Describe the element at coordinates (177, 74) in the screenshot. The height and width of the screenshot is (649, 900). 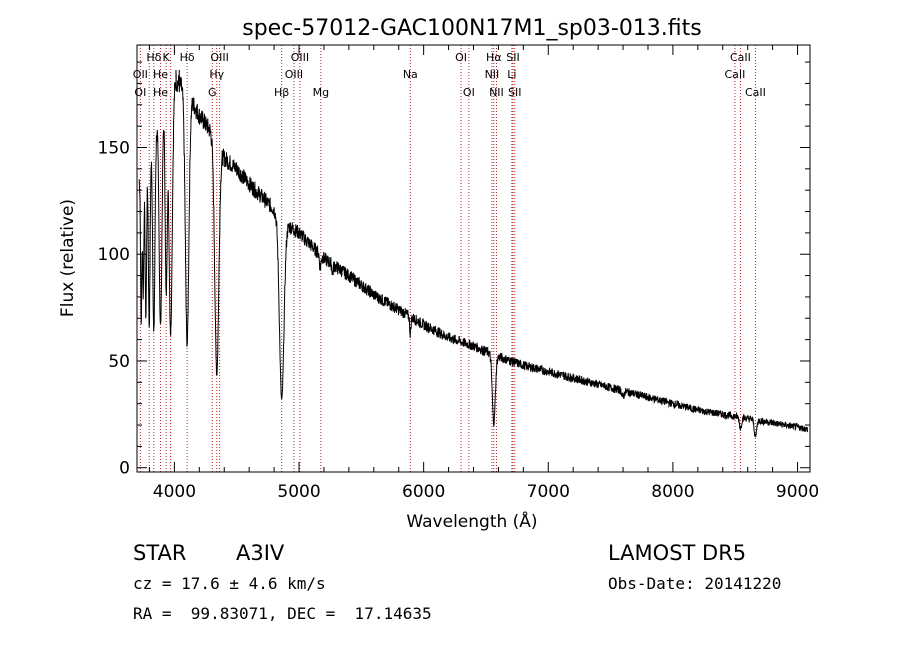
I see `line-label: II` at that location.